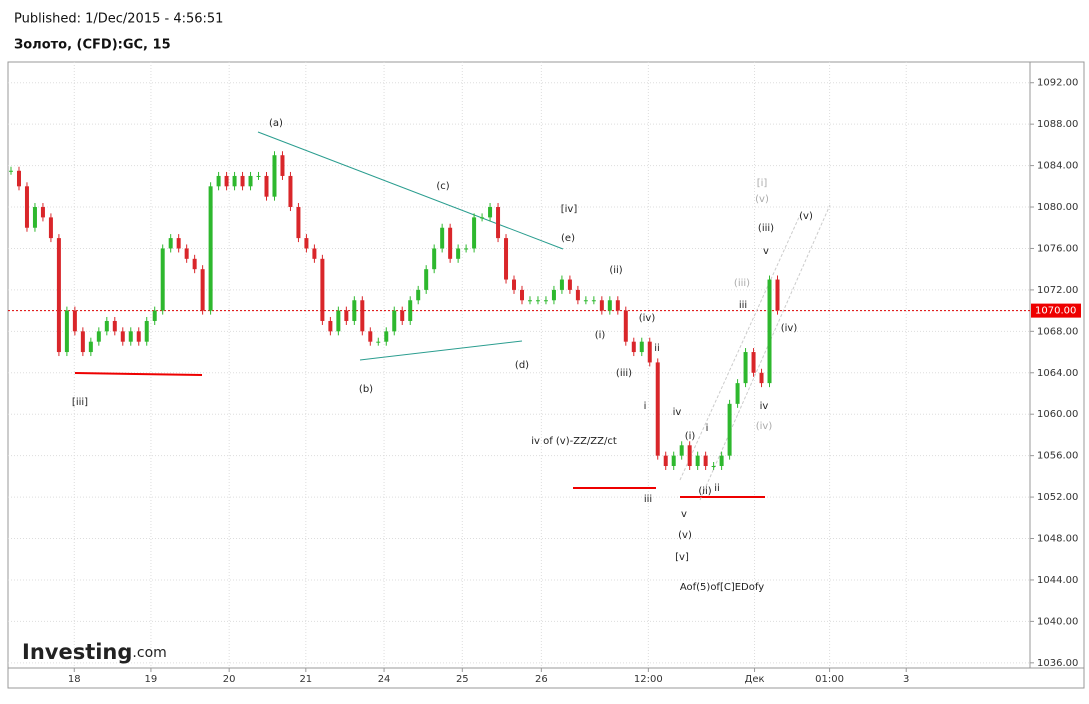 This screenshot has height=704, width=1089. Describe the element at coordinates (569, 209) in the screenshot. I see `wave-label: [iv]` at that location.